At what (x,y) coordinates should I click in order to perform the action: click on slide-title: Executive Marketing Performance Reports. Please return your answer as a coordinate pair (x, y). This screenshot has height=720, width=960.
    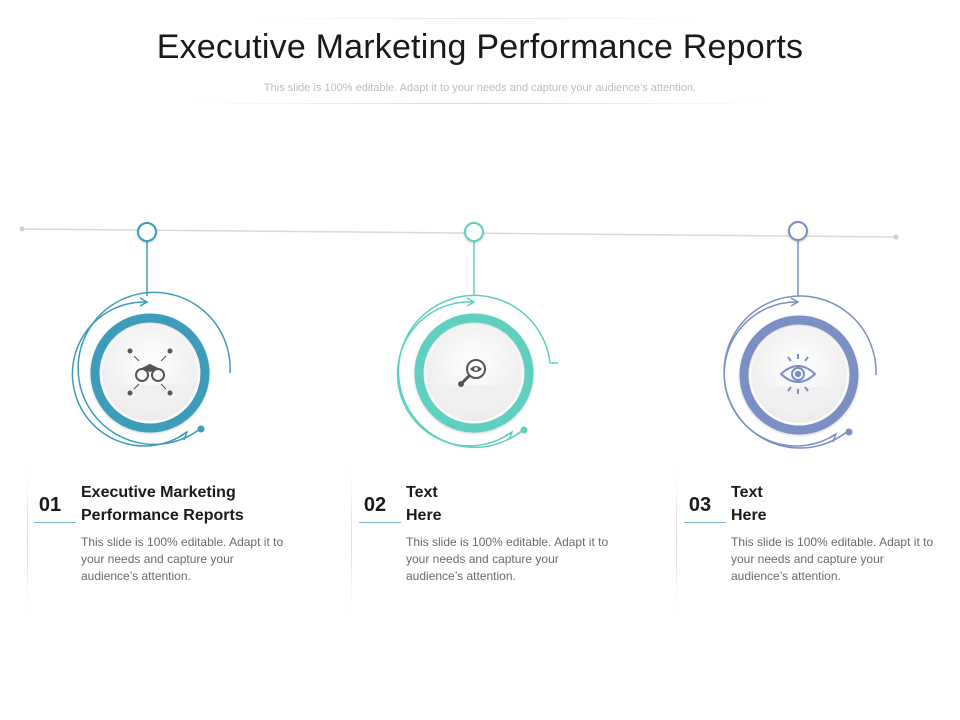
    Looking at the image, I should click on (480, 47).